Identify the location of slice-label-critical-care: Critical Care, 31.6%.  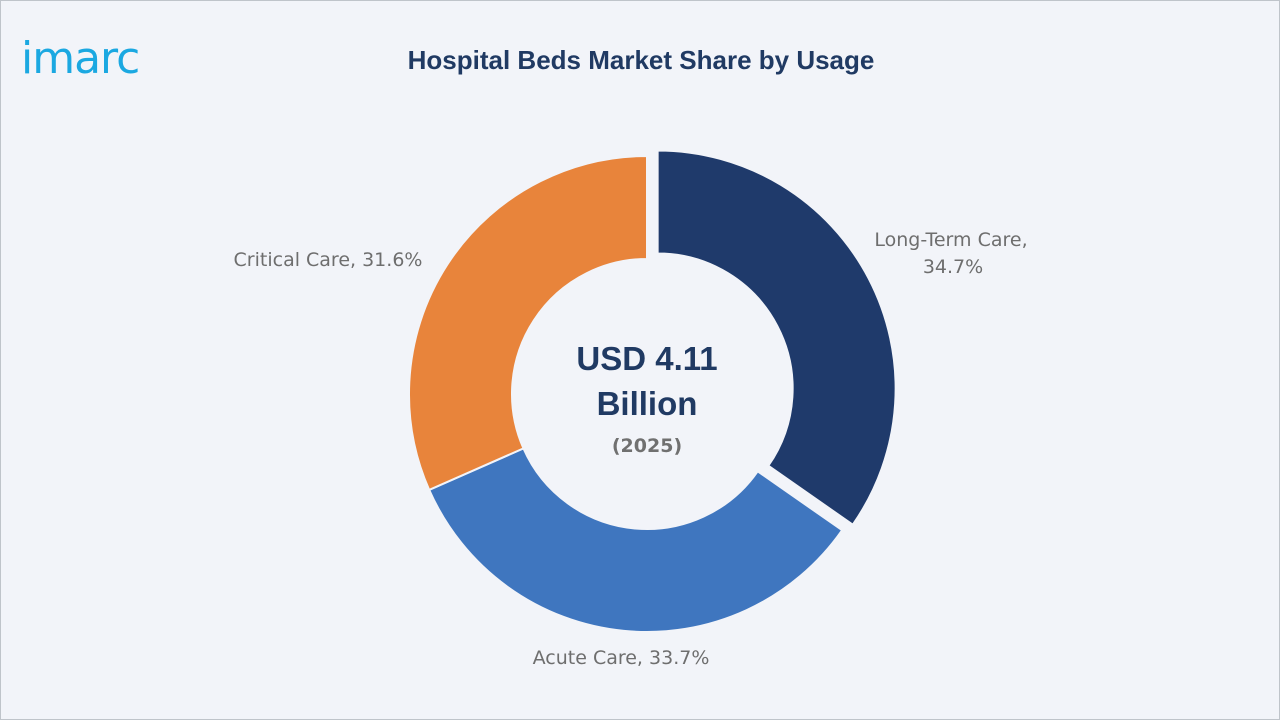
(328, 260).